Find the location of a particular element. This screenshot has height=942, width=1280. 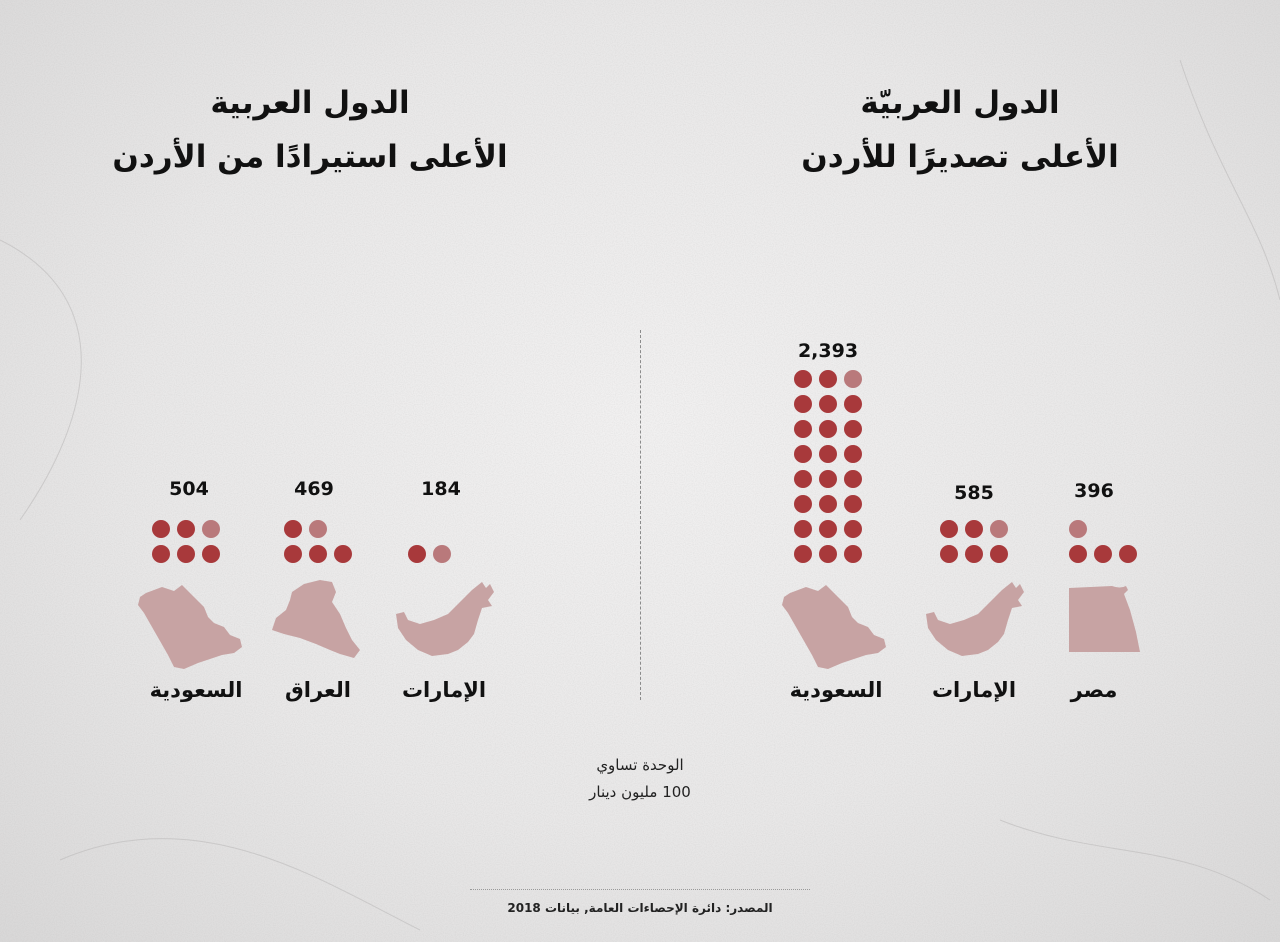

imports-title-line2: الأعلى استيرادًا من الأردن is located at coordinates (310, 157).